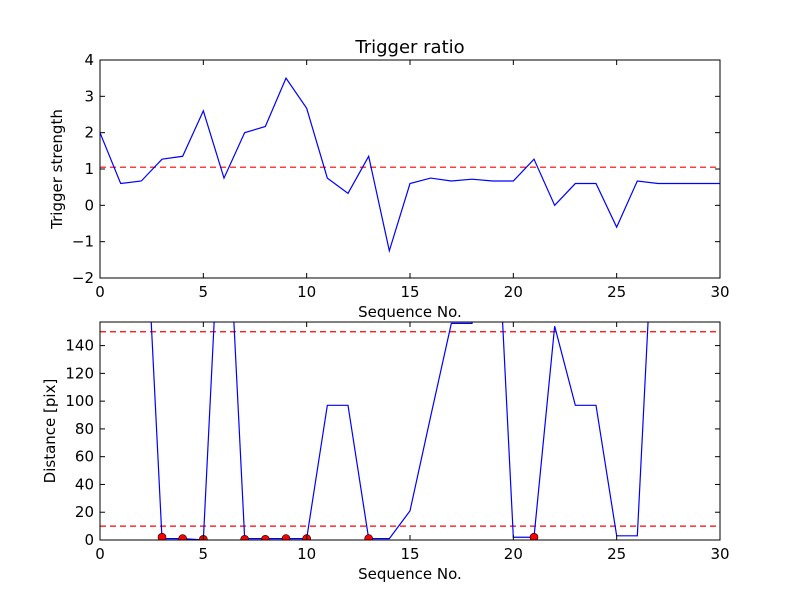 The width and height of the screenshot is (800, 600). I want to click on y-tick-label: 100, so click(79, 401).